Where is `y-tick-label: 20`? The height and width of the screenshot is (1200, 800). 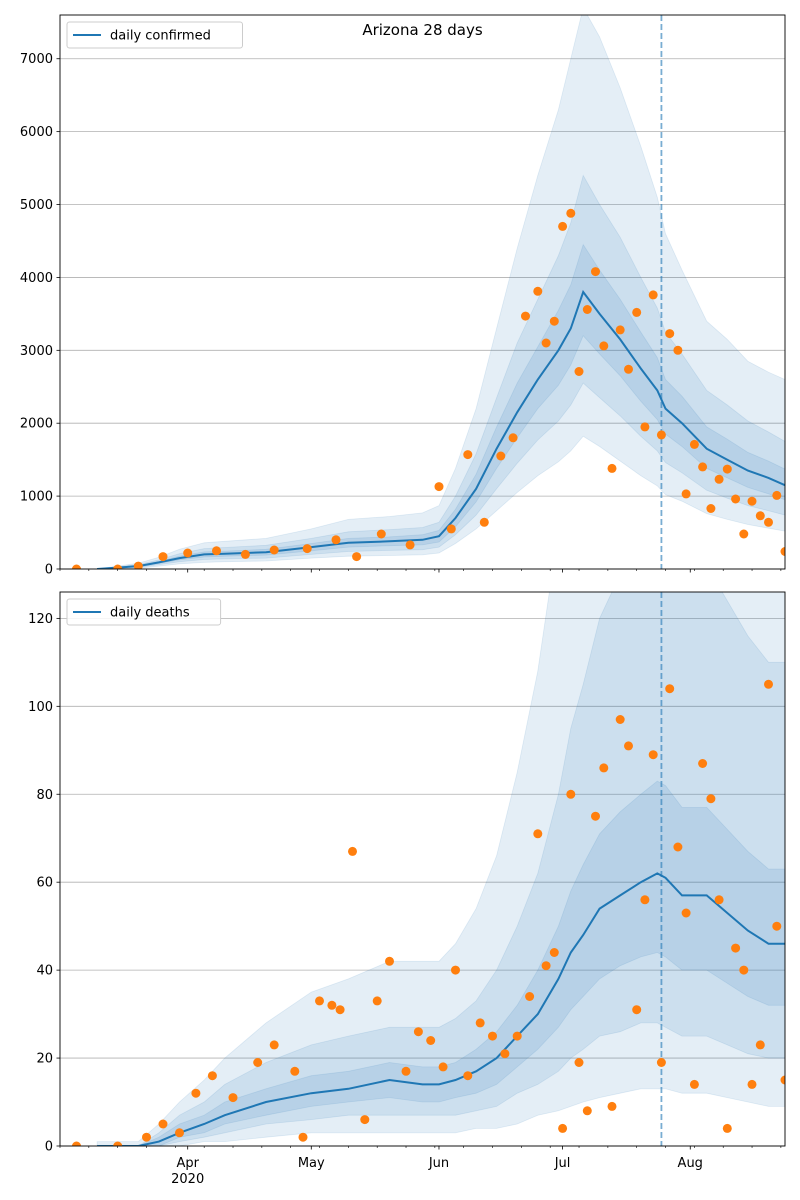 y-tick-label: 20 is located at coordinates (44, 1059).